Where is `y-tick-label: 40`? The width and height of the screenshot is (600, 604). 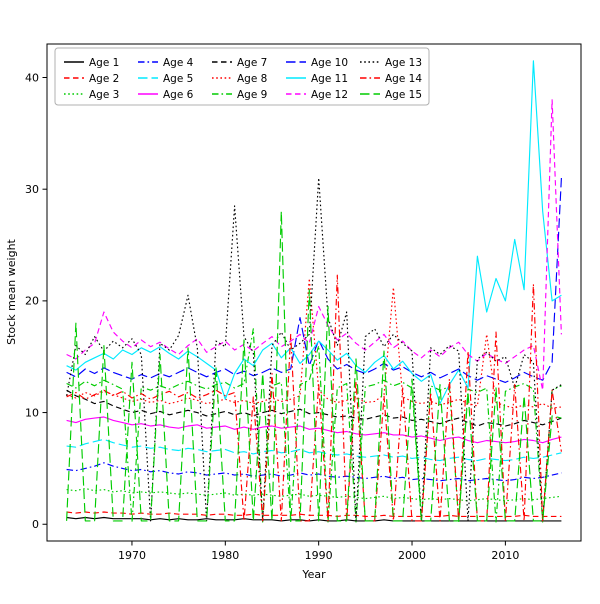
y-tick-label: 40 is located at coordinates (32, 77).